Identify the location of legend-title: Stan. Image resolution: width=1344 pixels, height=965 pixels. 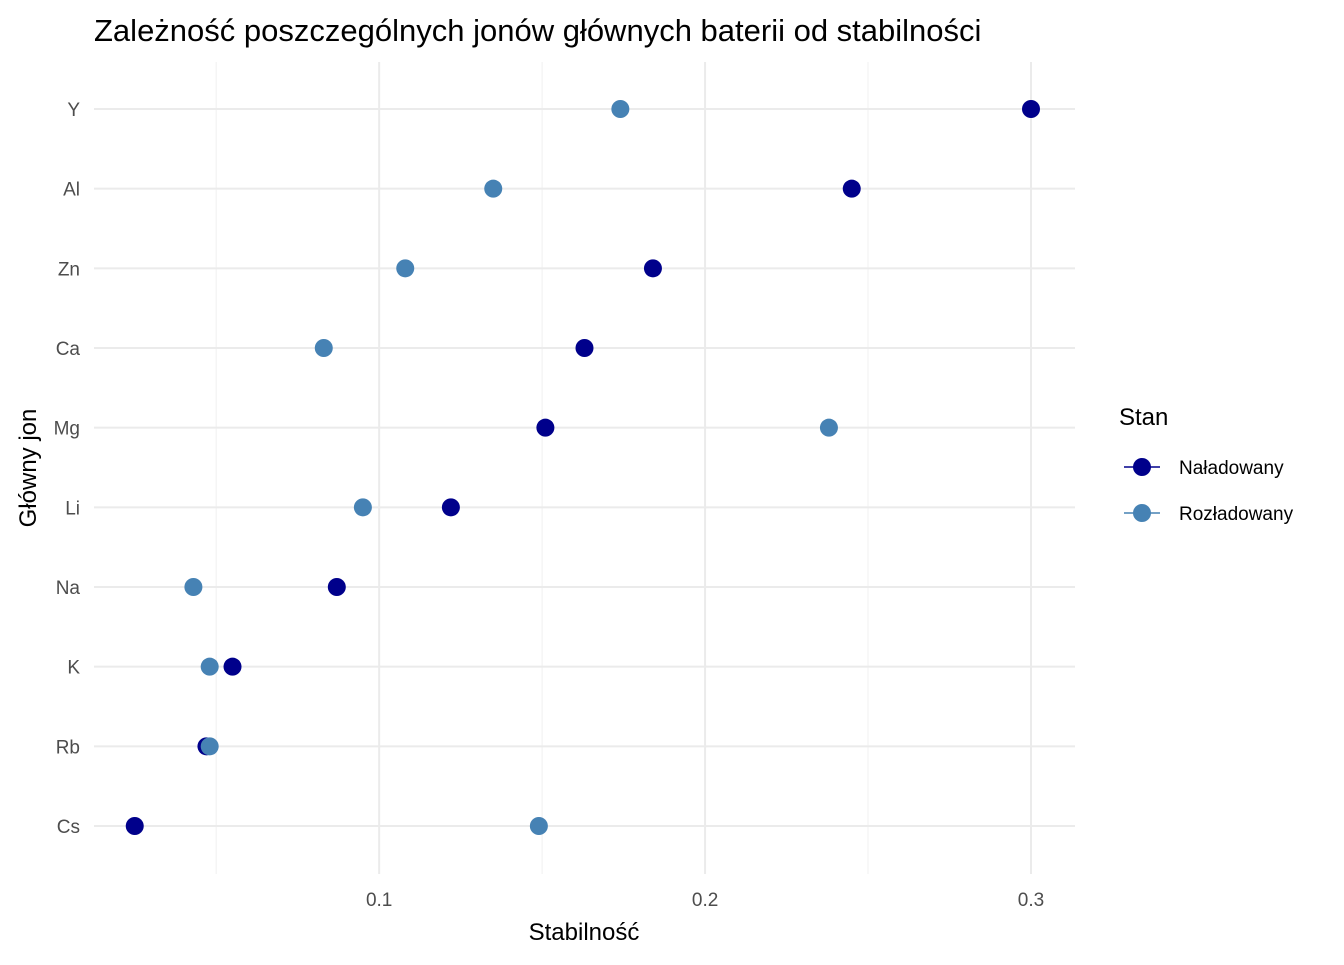
(1143, 417).